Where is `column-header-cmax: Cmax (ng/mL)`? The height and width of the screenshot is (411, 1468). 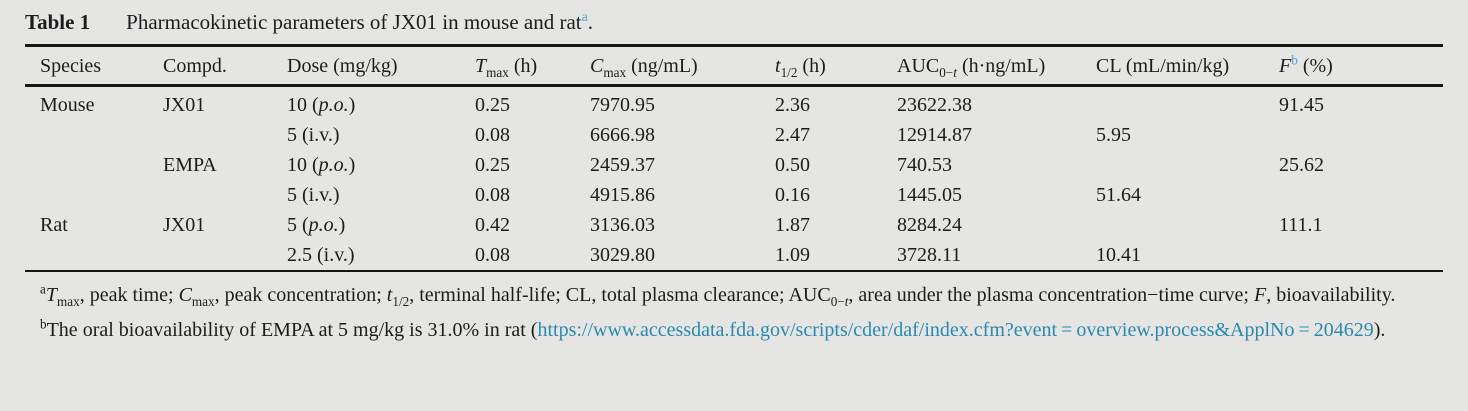
column-header-cmax: Cmax (ng/mL) is located at coordinates (682, 66).